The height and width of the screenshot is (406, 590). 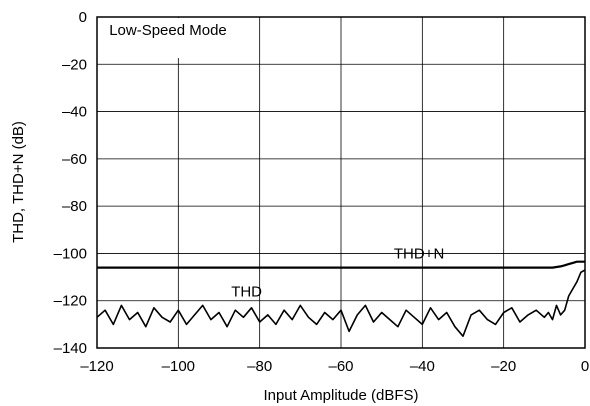 What do you see at coordinates (422, 366) in the screenshot?
I see `x-tick-label: –40` at bounding box center [422, 366].